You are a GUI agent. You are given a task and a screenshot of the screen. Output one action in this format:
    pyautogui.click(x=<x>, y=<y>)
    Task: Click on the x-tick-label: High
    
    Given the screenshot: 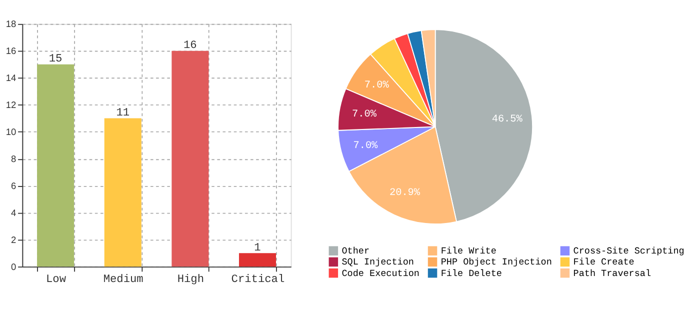 What is the action you would take?
    pyautogui.click(x=190, y=279)
    